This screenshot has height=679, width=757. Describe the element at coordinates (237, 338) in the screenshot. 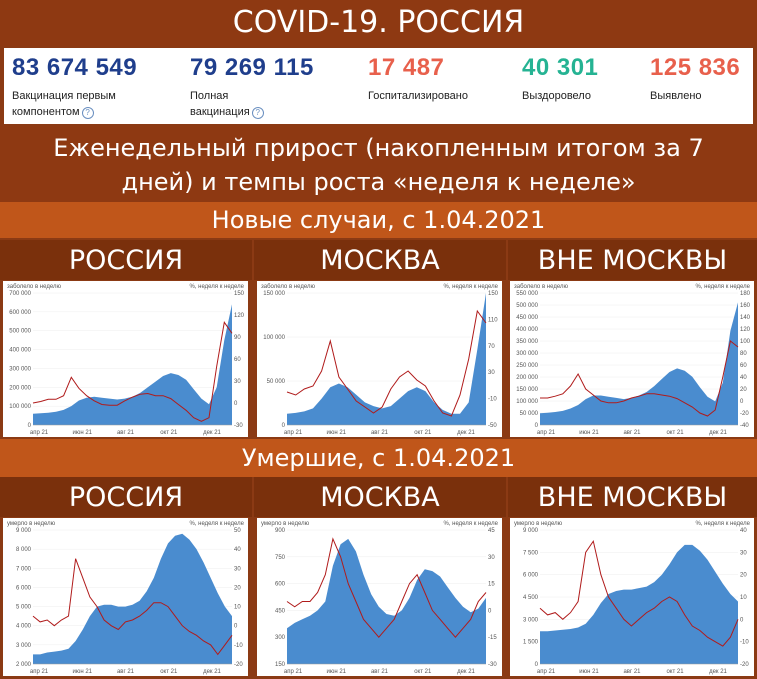

I see `right-tick-label: 90` at that location.